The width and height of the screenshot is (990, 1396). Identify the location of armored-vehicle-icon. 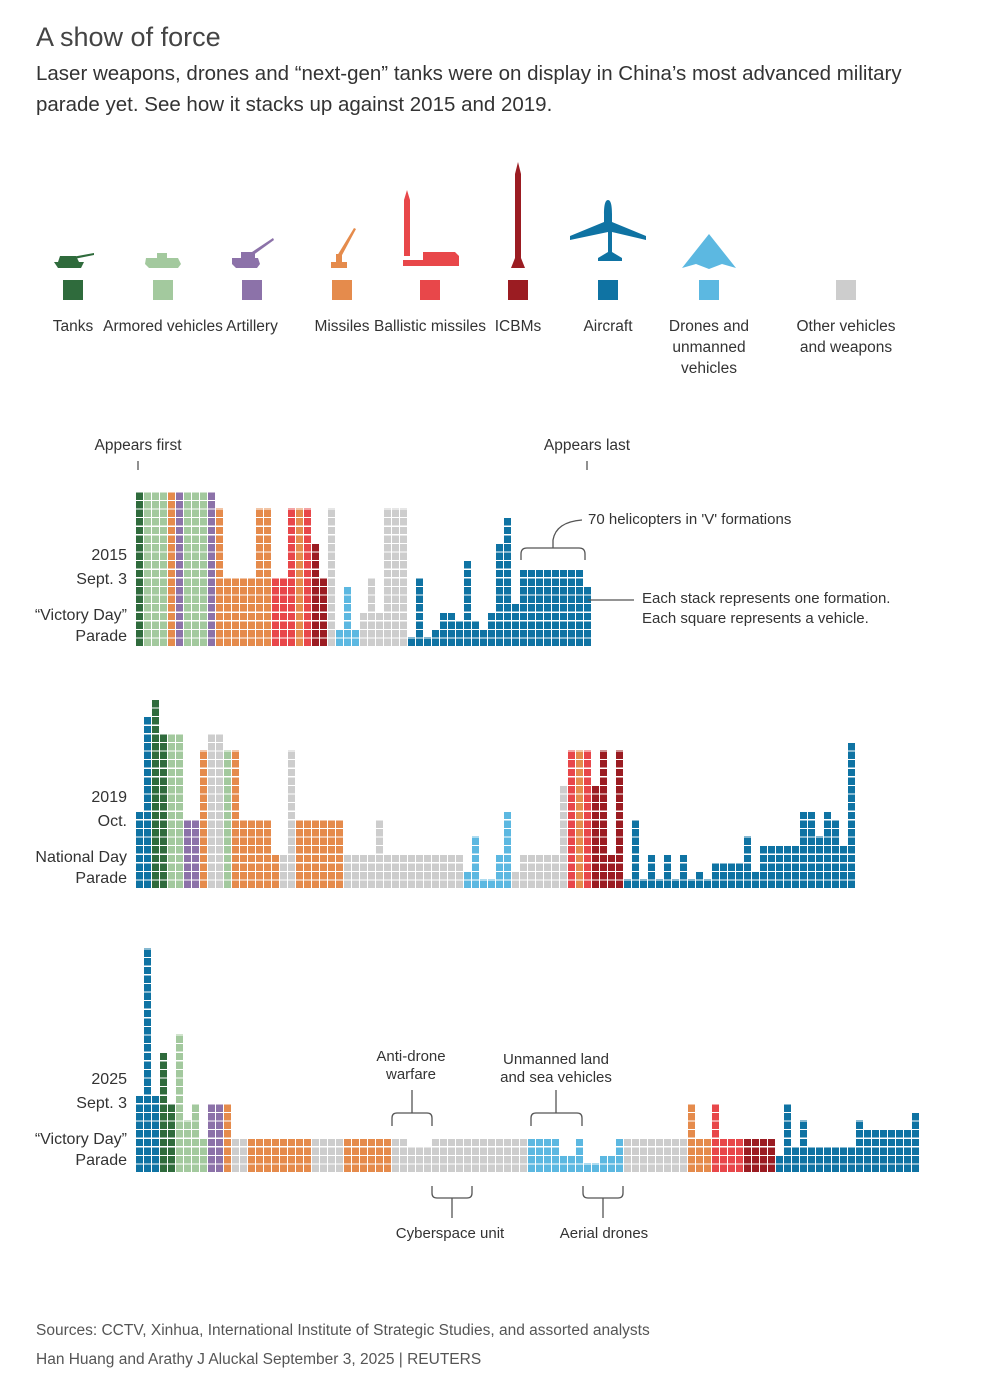
(163, 260).